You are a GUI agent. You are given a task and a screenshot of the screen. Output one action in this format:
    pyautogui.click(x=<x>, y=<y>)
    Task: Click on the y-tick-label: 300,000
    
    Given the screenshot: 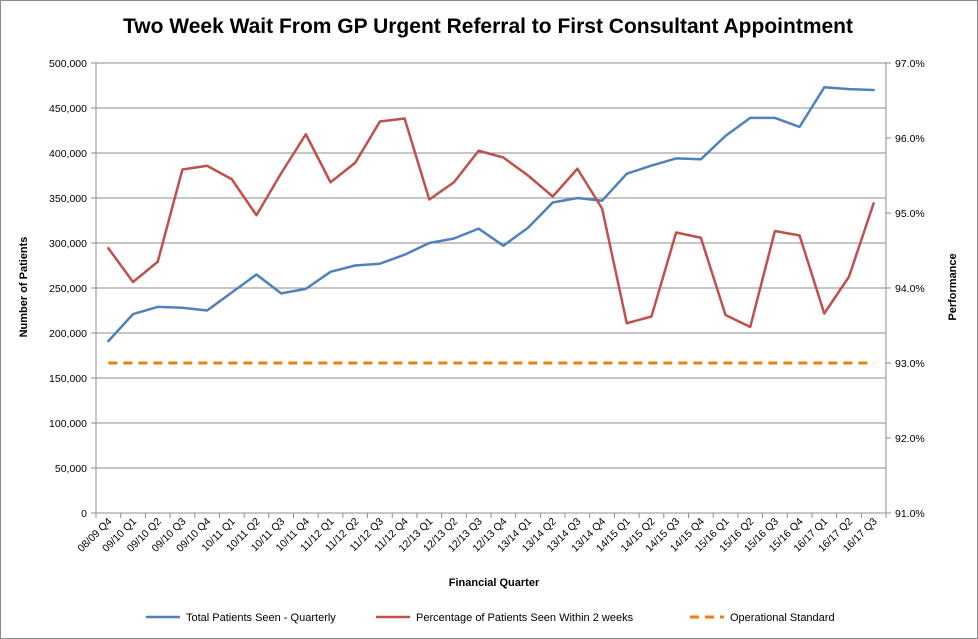 What is the action you would take?
    pyautogui.click(x=68, y=244)
    